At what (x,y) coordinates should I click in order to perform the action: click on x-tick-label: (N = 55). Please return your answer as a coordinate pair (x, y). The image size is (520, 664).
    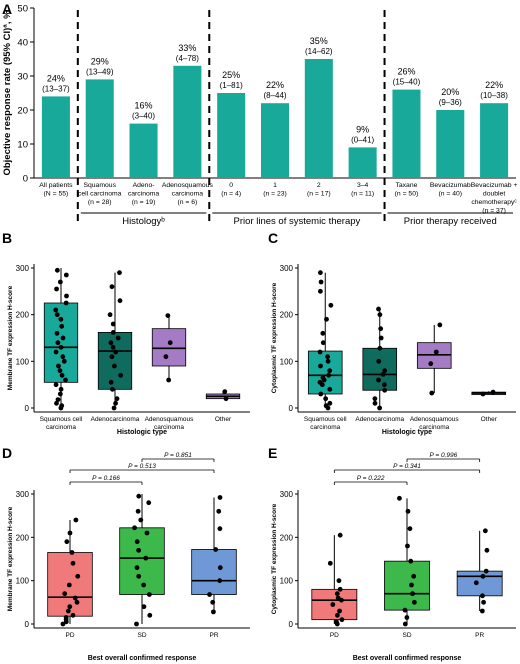
    Looking at the image, I should click on (56, 194).